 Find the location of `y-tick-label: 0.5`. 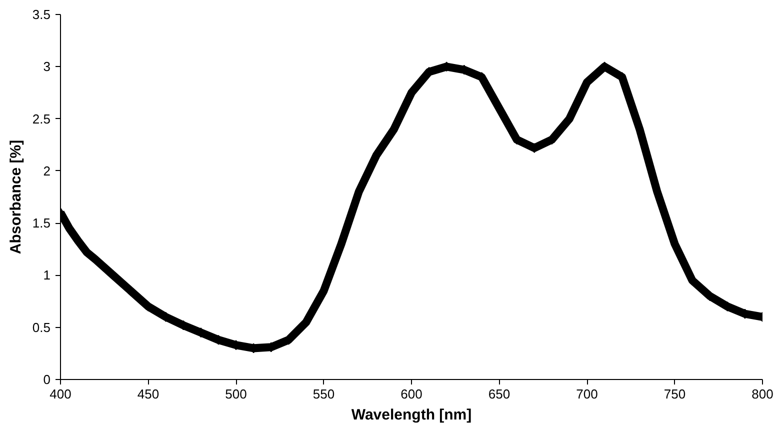

y-tick-label: 0.5 is located at coordinates (41, 327).